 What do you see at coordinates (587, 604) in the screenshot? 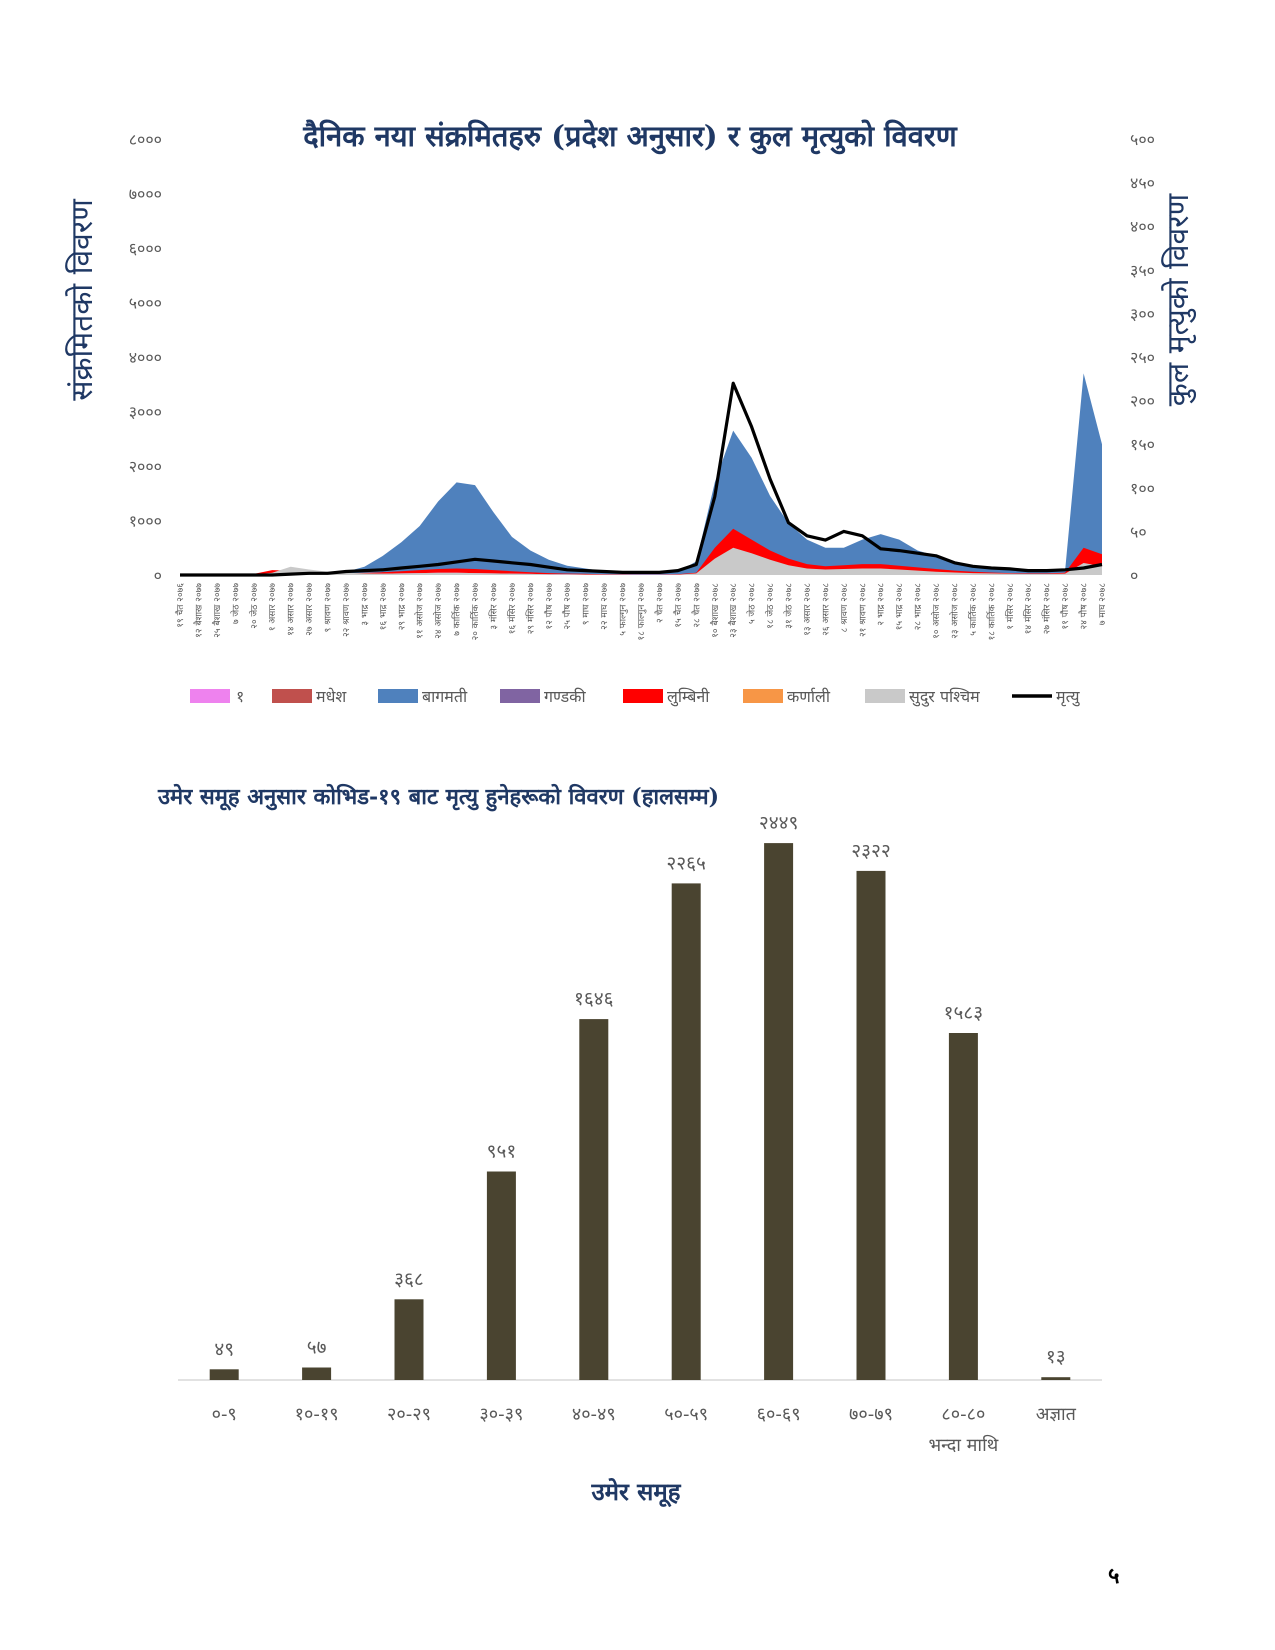
I see `x-tick-label: ९ माघ २०७७` at bounding box center [587, 604].